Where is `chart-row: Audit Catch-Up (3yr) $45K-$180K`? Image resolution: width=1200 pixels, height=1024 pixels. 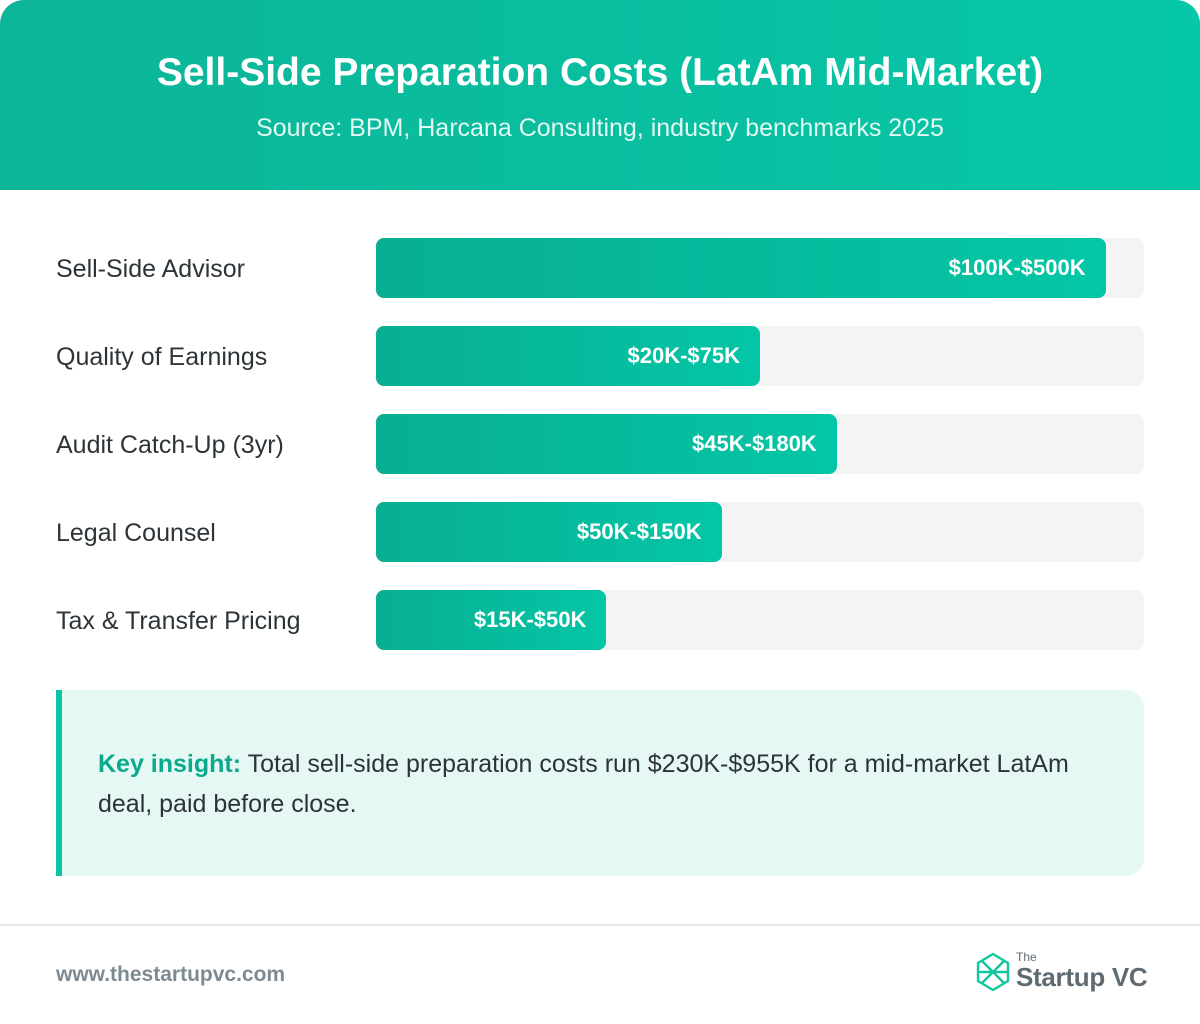 chart-row: Audit Catch-Up (3yr) $45K-$180K is located at coordinates (600, 444).